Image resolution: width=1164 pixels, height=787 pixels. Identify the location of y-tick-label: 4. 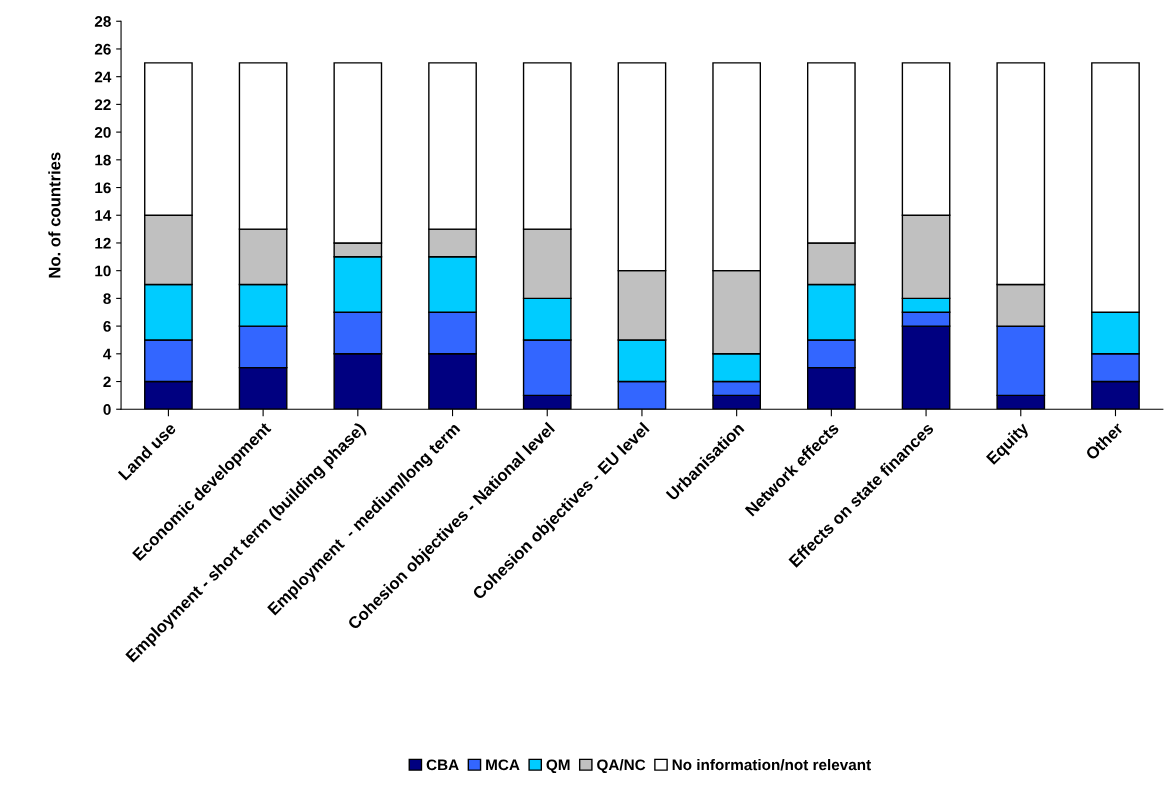
(107, 354).